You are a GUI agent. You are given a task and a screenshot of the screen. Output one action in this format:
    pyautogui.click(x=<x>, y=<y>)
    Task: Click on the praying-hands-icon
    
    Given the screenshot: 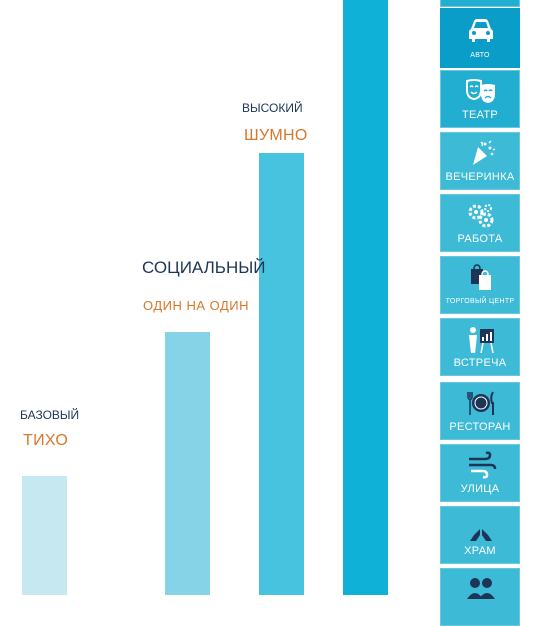 What is the action you would take?
    pyautogui.click(x=481, y=528)
    